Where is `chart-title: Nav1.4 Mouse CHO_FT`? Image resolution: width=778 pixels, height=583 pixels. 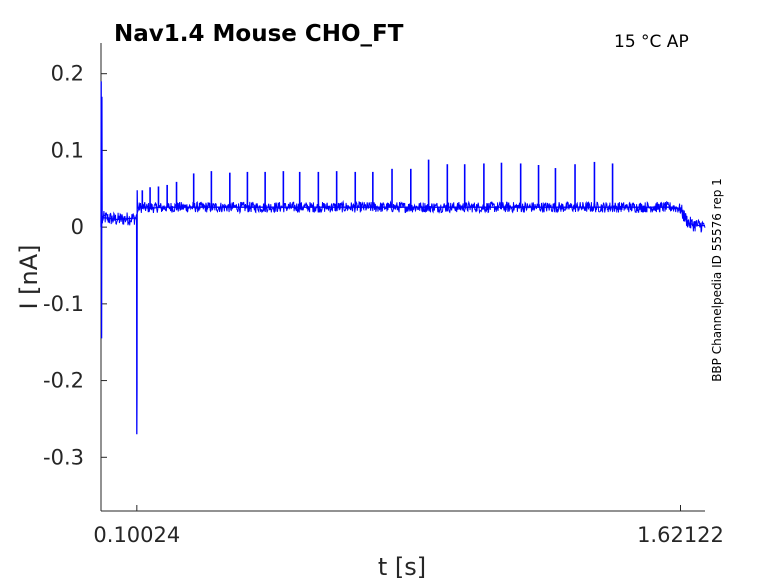 chart-title: Nav1.4 Mouse CHO_FT is located at coordinates (259, 34).